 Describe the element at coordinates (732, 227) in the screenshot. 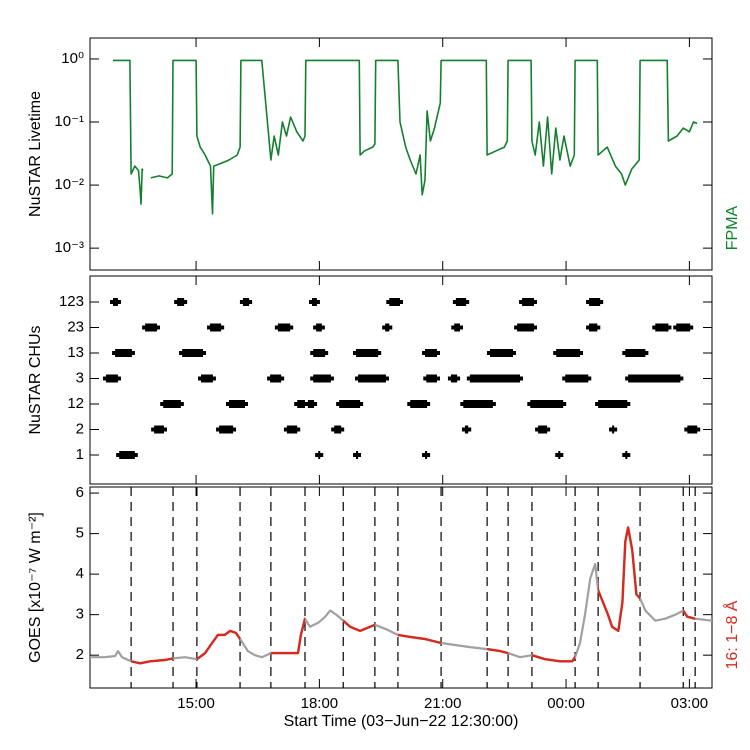

I see `right-label: FPMA` at that location.